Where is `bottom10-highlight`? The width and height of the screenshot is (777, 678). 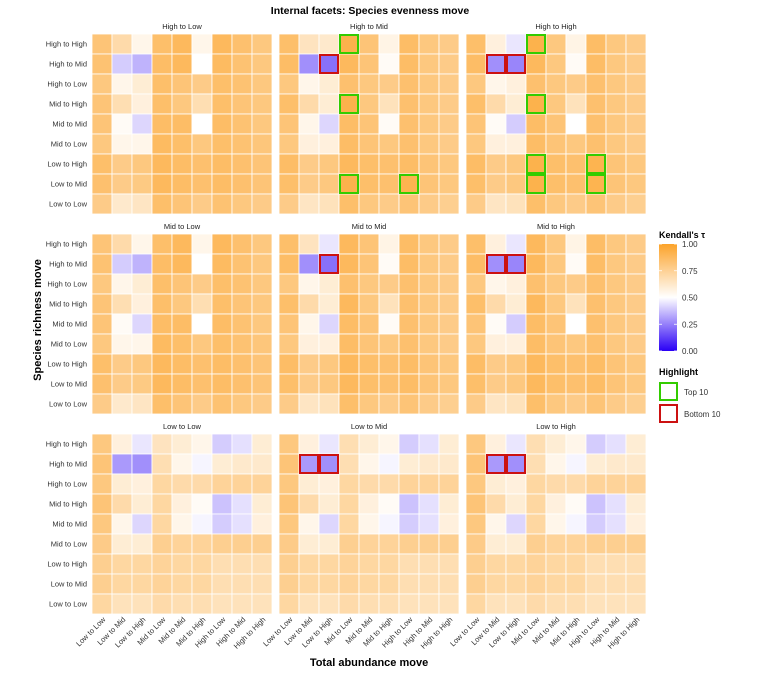 bottom10-highlight is located at coordinates (516, 64).